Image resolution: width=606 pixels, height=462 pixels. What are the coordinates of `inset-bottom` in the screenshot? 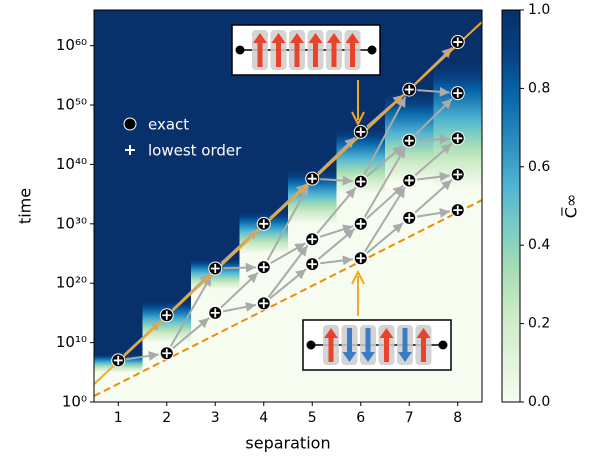 It's located at (377, 345).